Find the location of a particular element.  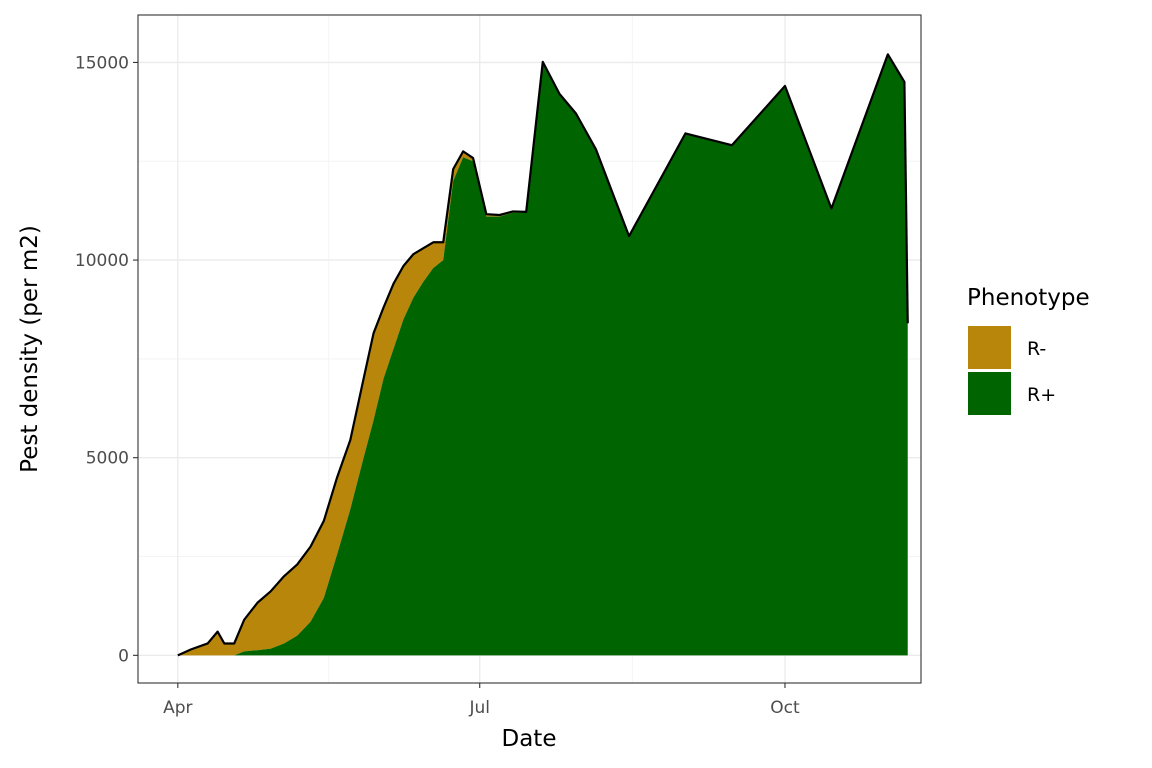

y-tick-label: 10000 is located at coordinates (102, 261).